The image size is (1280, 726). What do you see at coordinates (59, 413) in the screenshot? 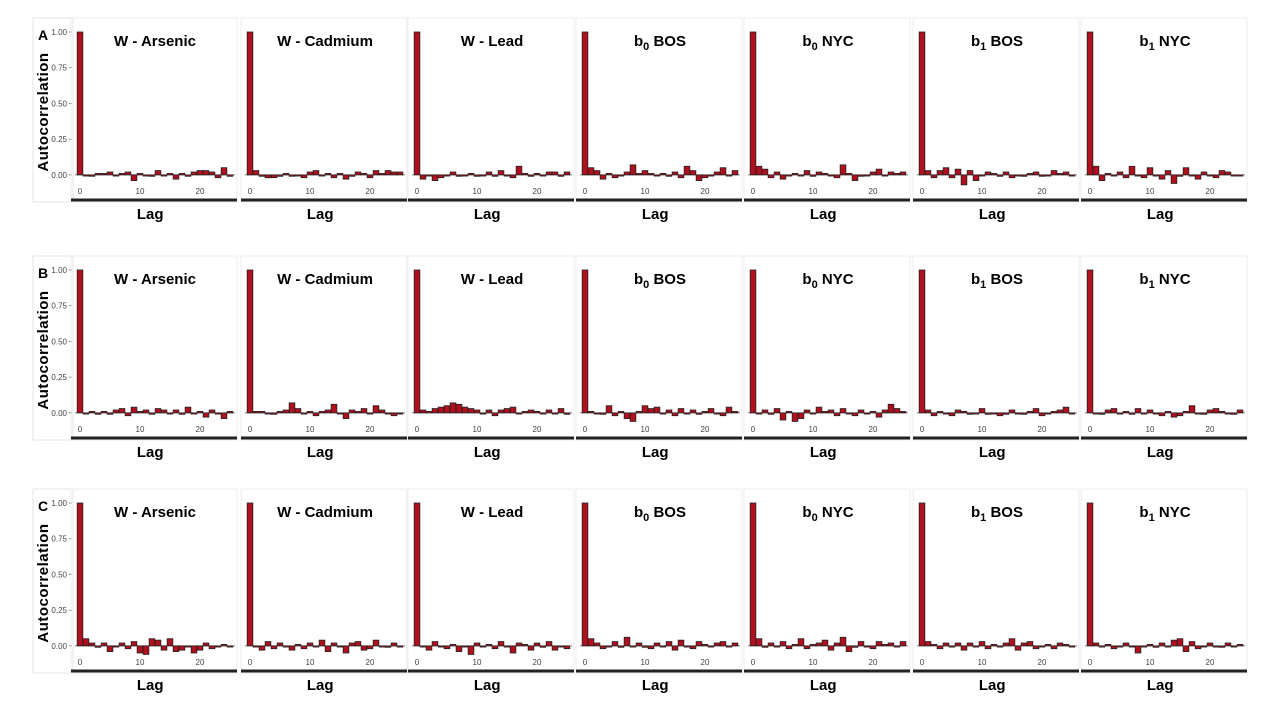
I see `y-tick-label: 0.00` at bounding box center [59, 413].